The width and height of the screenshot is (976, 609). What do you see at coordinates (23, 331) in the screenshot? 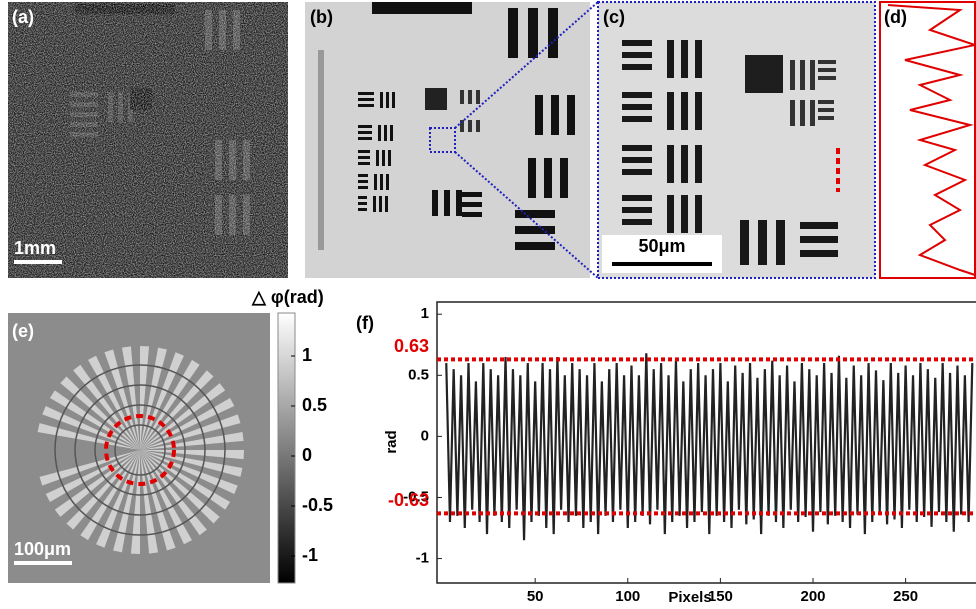
I see `panel-label: (e)` at bounding box center [23, 331].